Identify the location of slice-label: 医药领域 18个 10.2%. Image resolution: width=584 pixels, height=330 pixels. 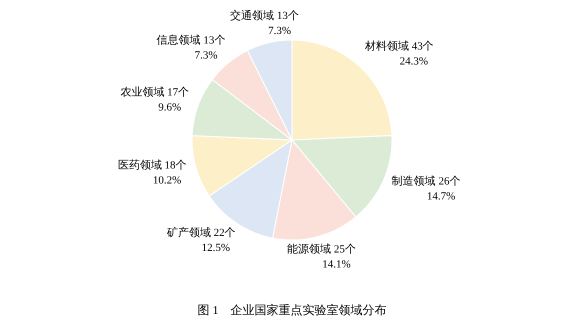
(152, 172).